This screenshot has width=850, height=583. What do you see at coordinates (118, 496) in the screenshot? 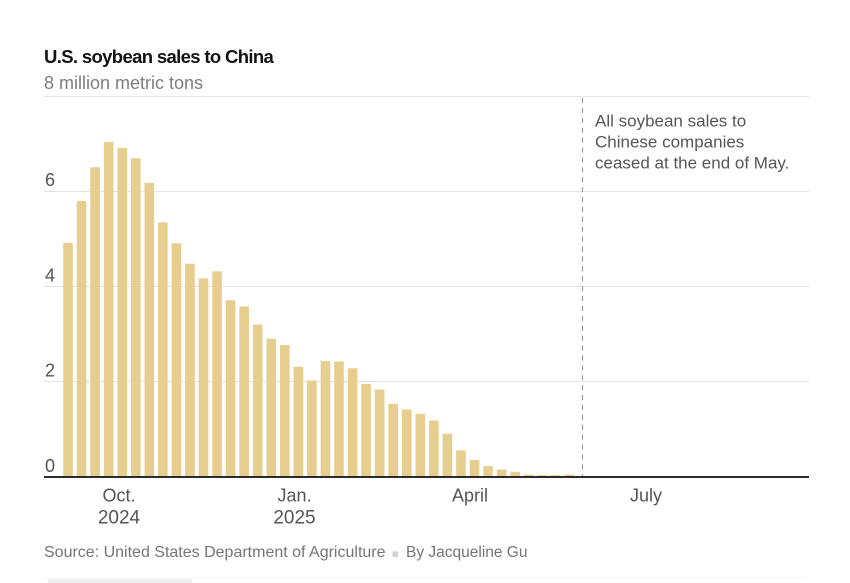
I see `svg-text: Oct.` at bounding box center [118, 496].